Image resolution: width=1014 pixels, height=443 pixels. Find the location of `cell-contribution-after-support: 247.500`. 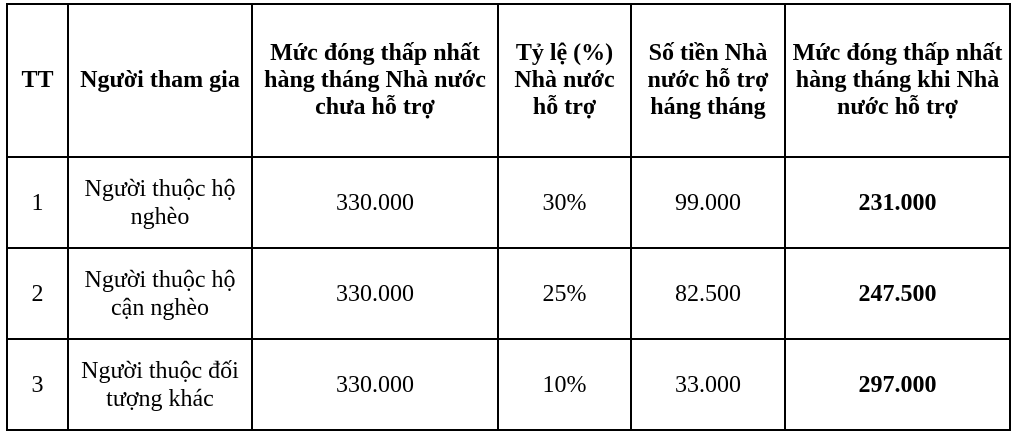

cell-contribution-after-support: 247.500 is located at coordinates (897, 293).